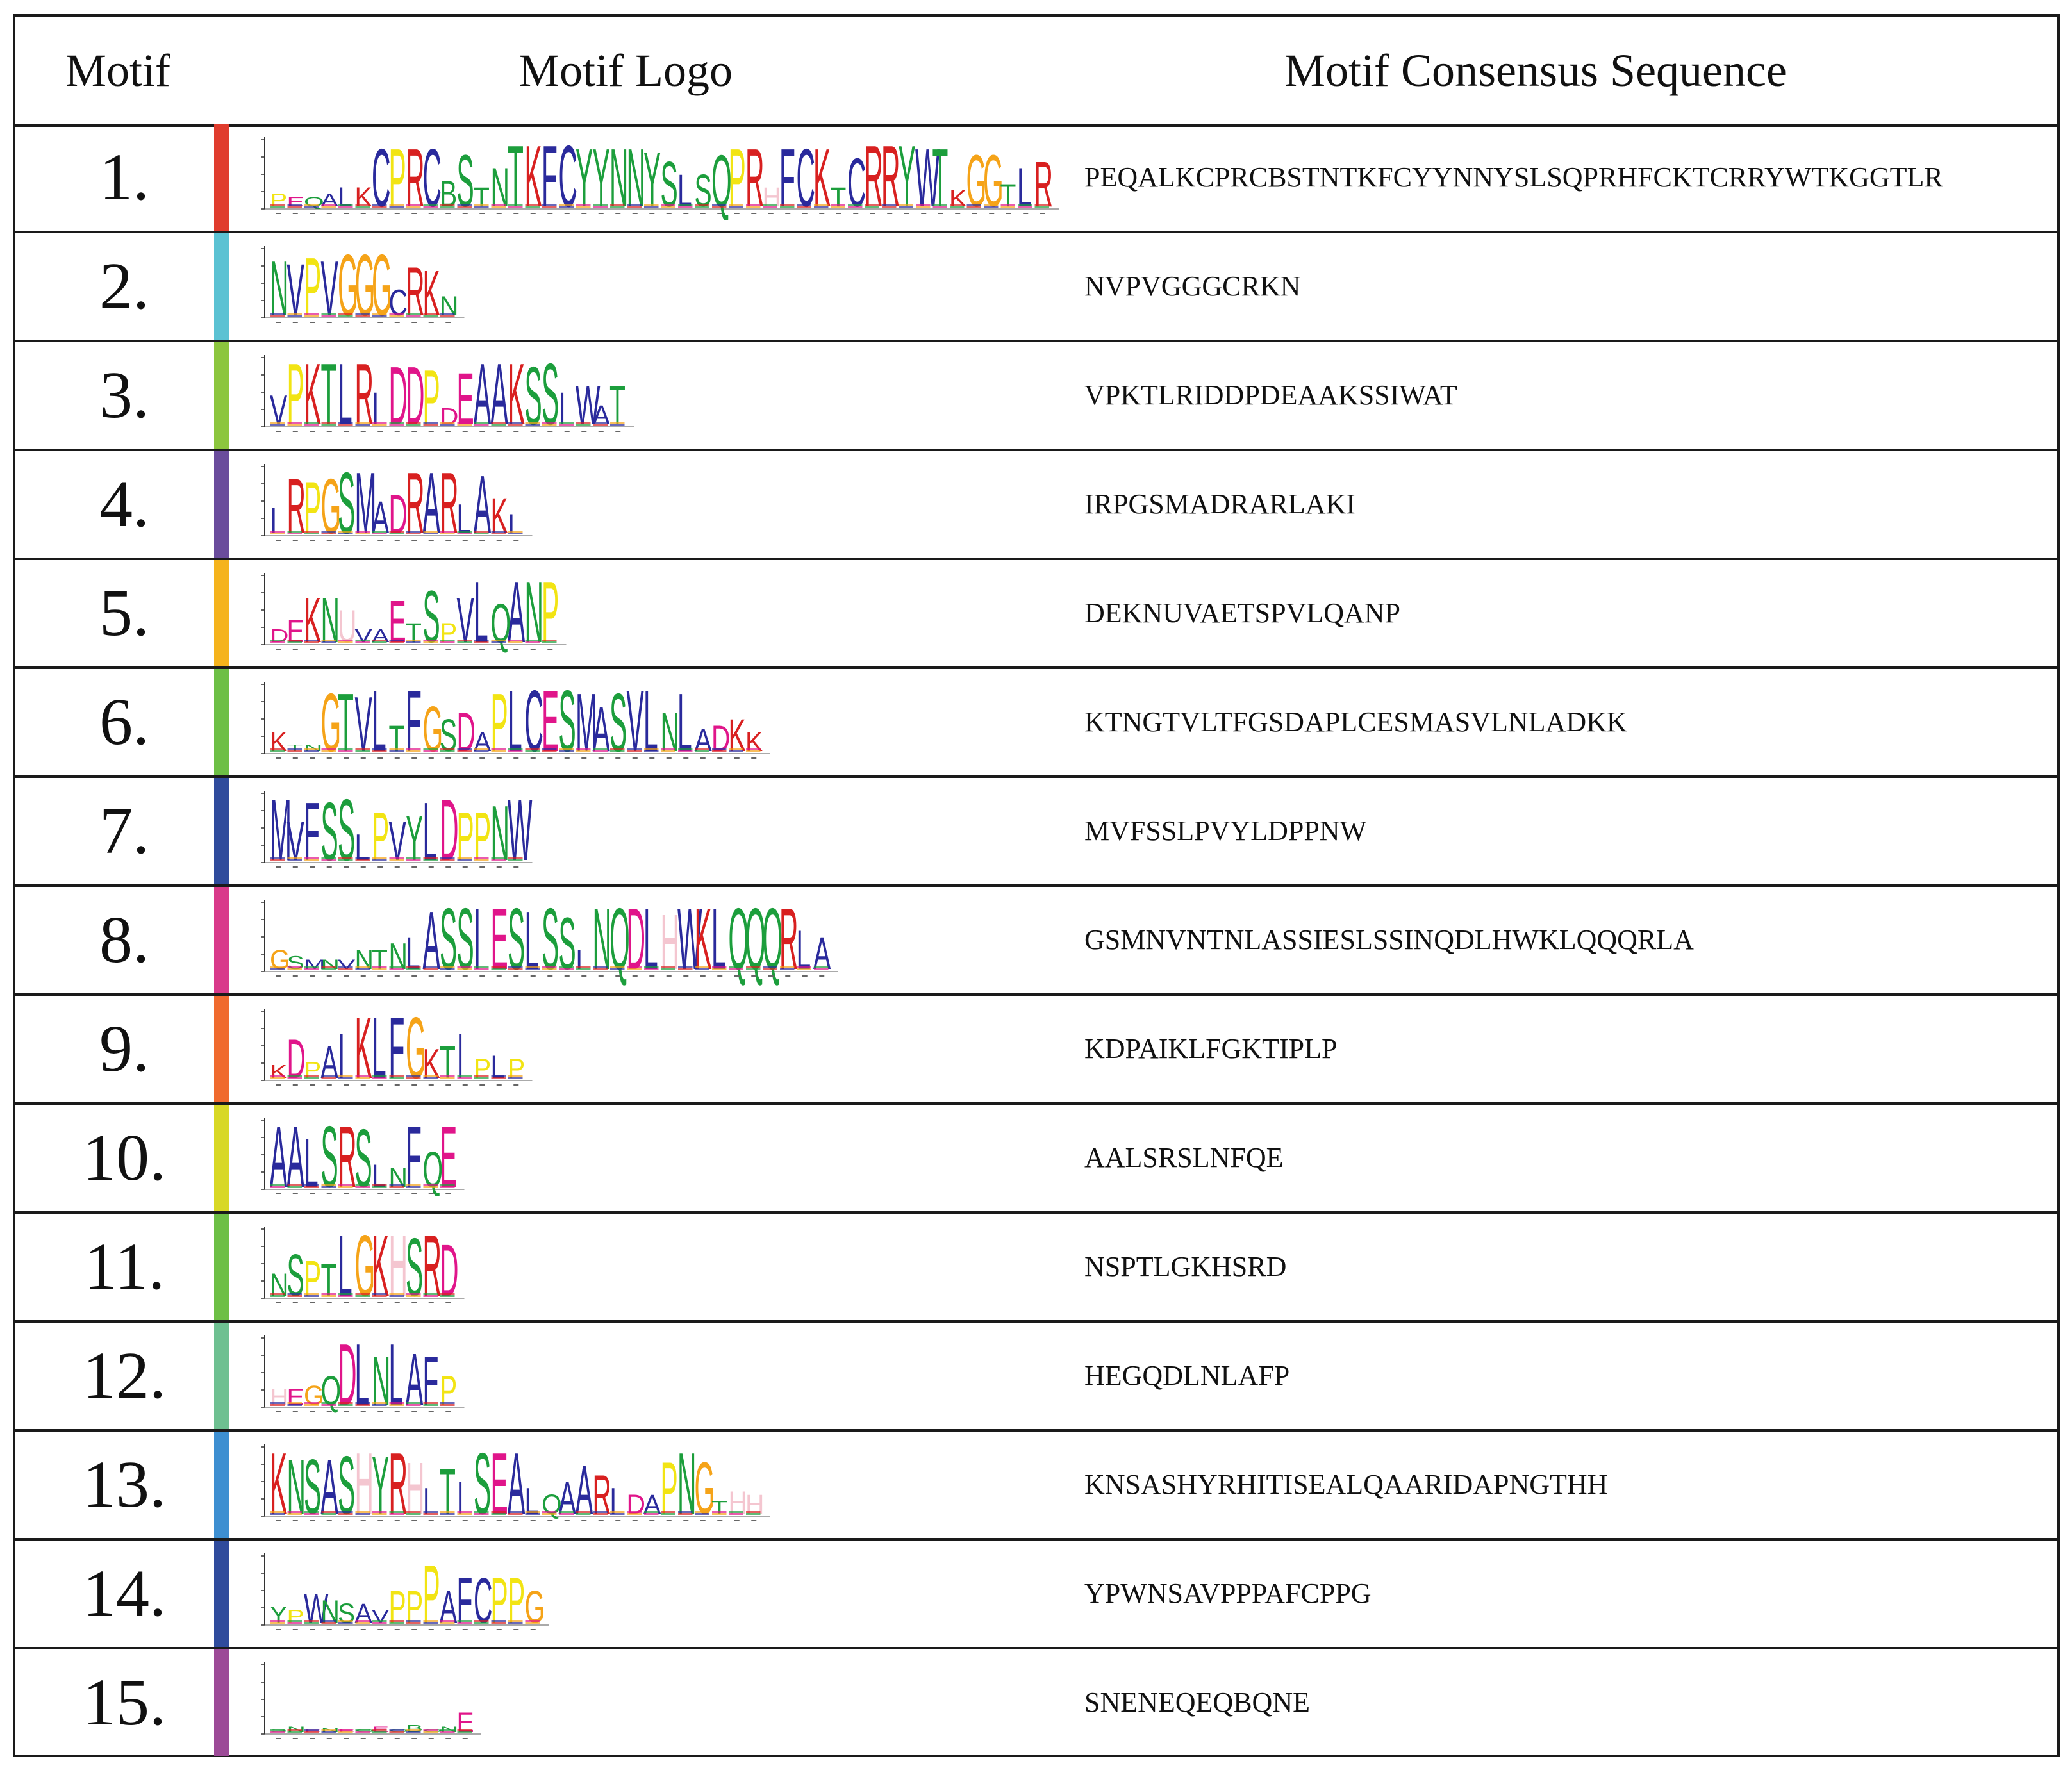  Describe the element at coordinates (347, 1158) in the screenshot. I see `logo-letter: R` at that location.